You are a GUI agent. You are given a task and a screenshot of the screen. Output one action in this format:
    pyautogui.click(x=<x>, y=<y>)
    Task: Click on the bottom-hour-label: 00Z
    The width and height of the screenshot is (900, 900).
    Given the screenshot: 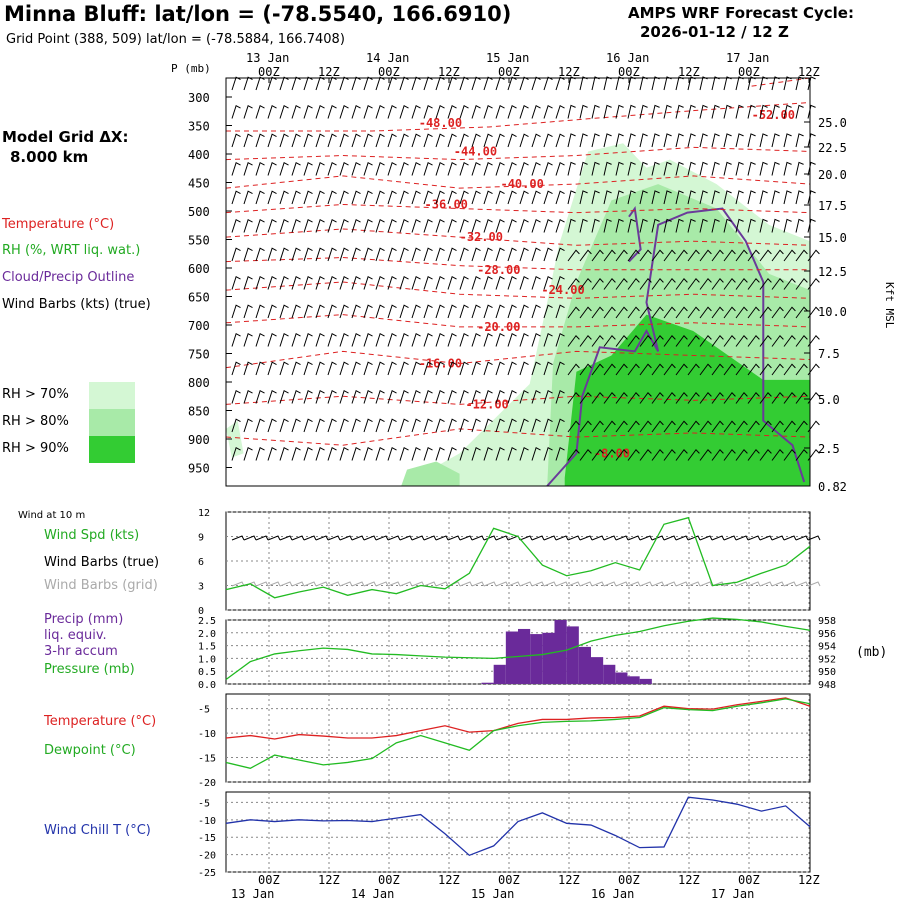 What is the action you would take?
    pyautogui.click(x=749, y=880)
    